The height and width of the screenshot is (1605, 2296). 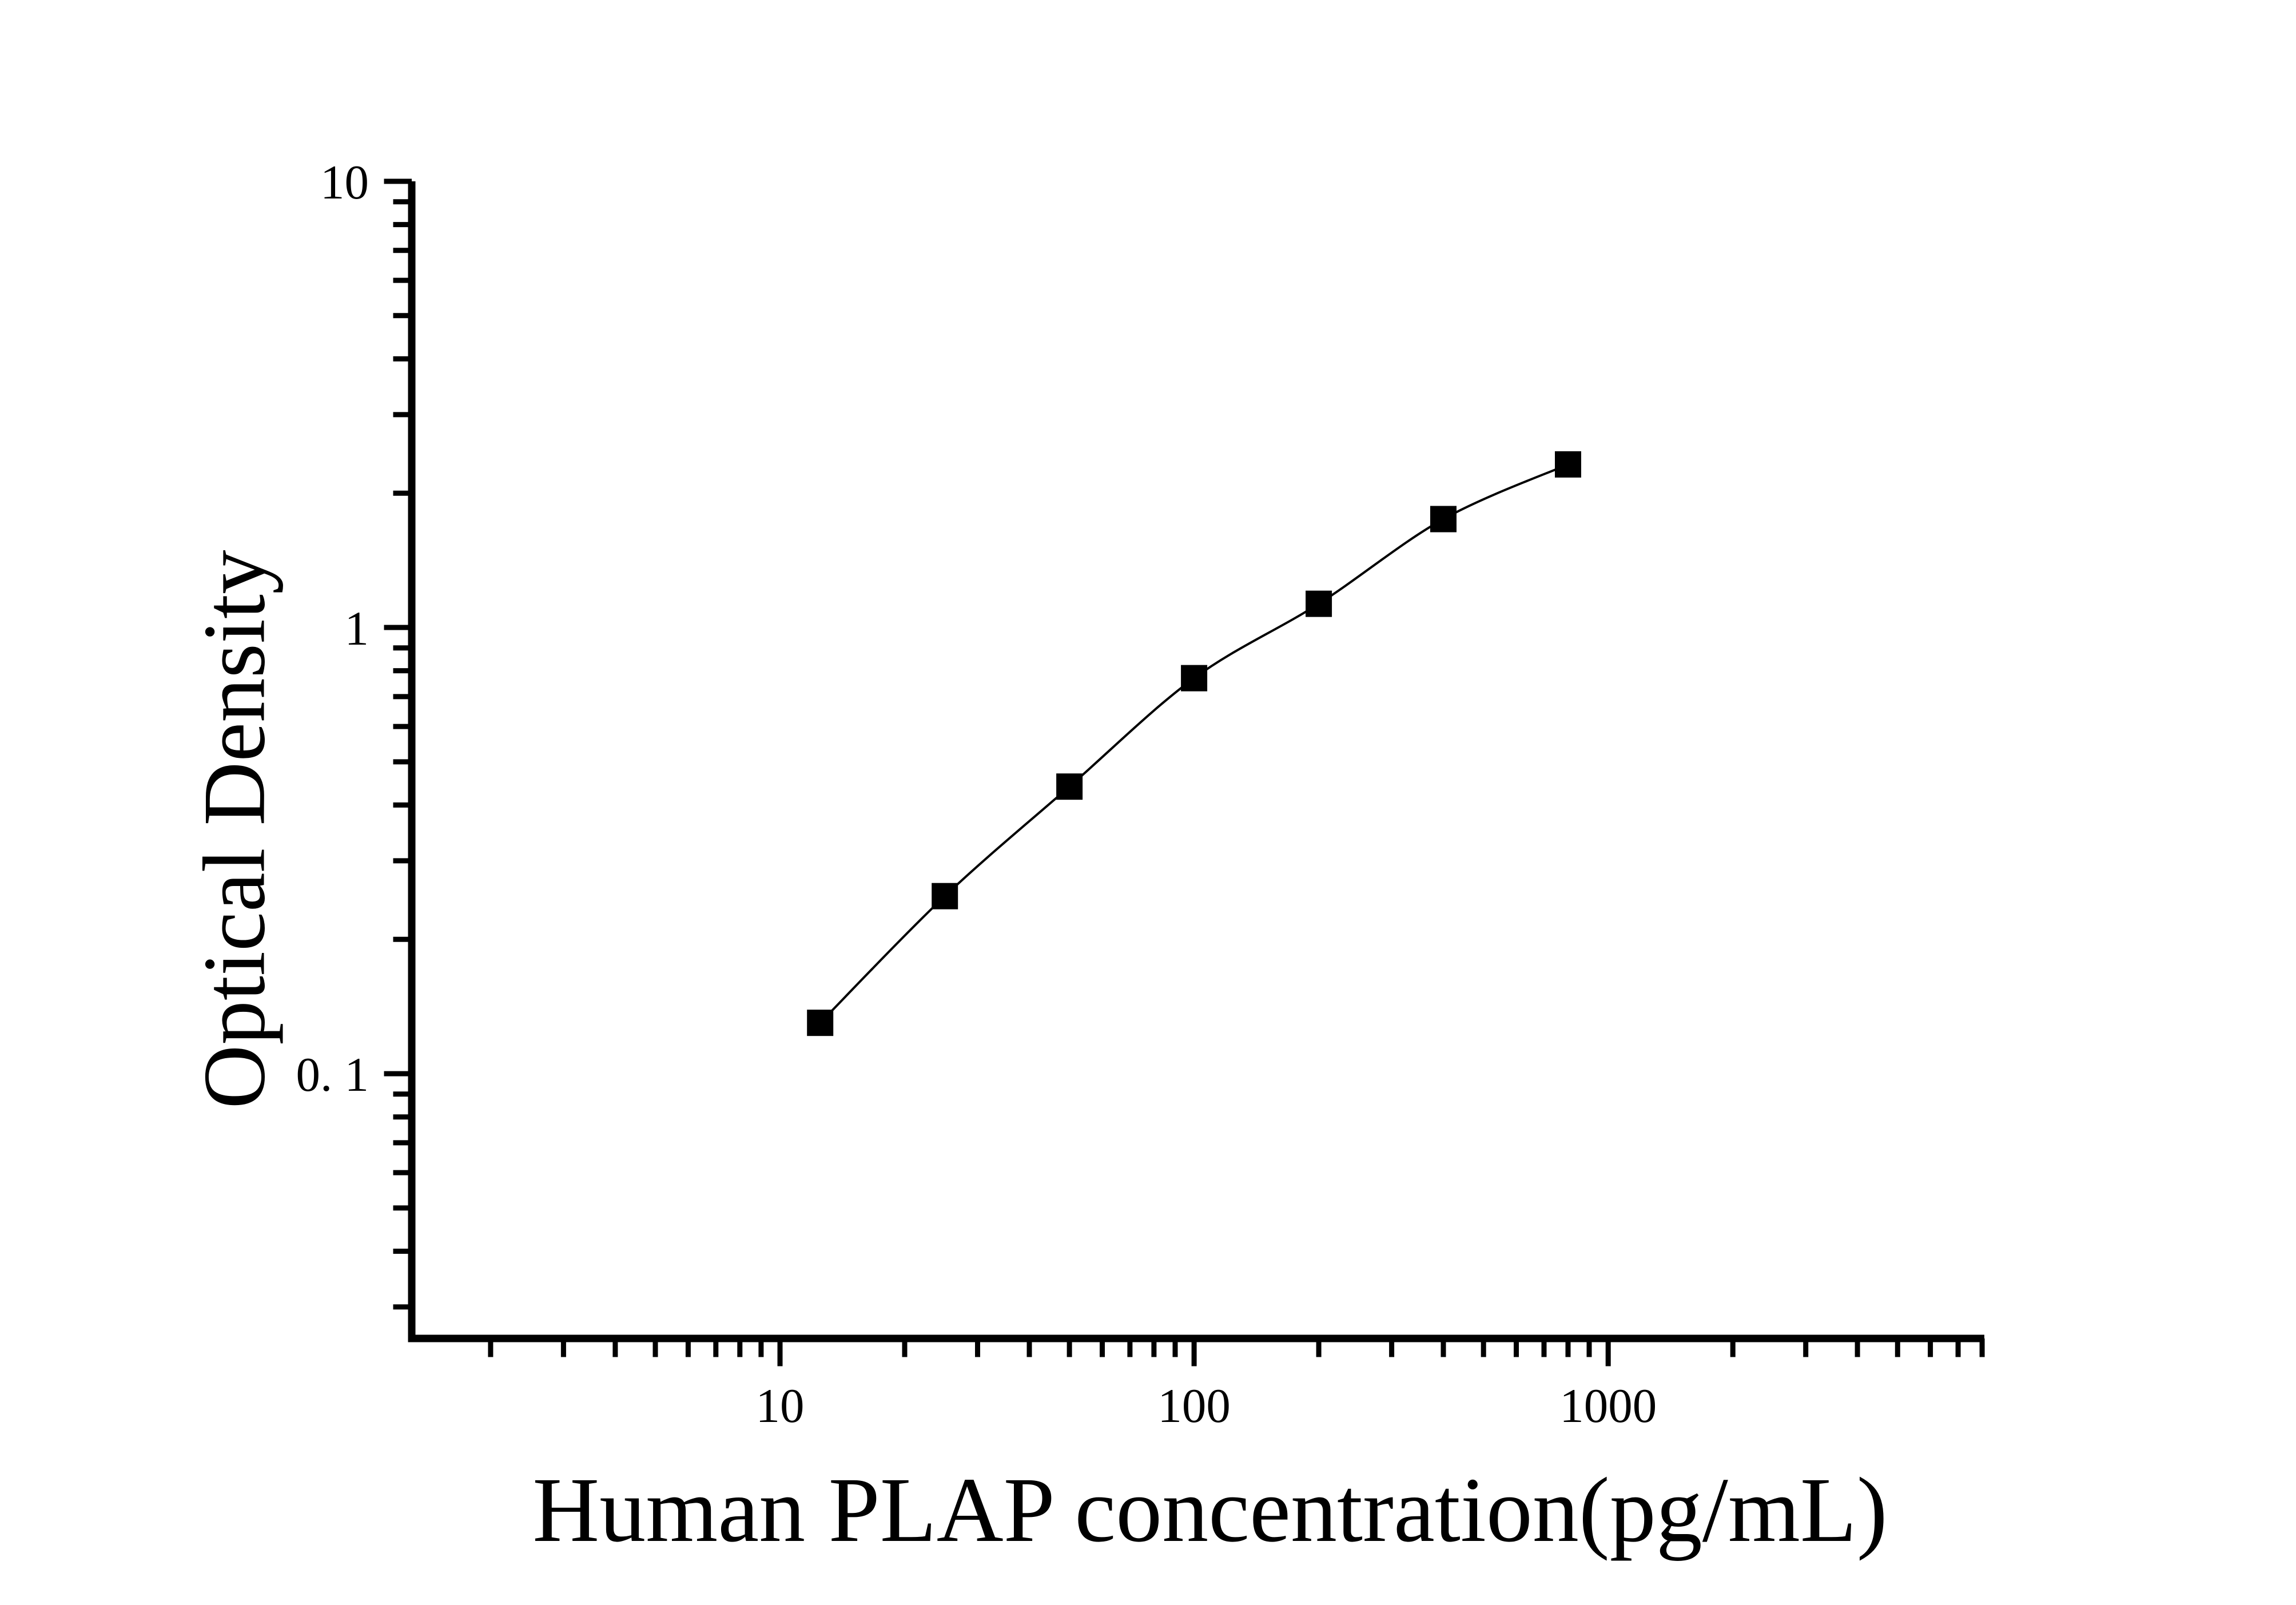 What do you see at coordinates (357, 628) in the screenshot?
I see `y-tick-label: 1` at bounding box center [357, 628].